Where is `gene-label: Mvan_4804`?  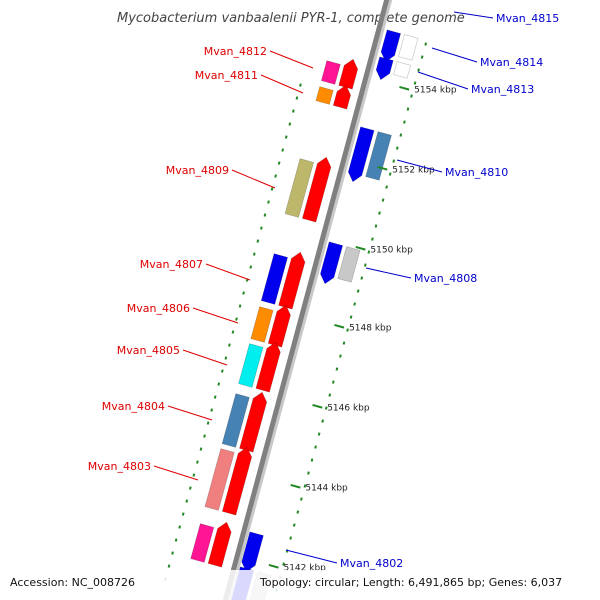
gene-label: Mvan_4804 is located at coordinates (133, 406).